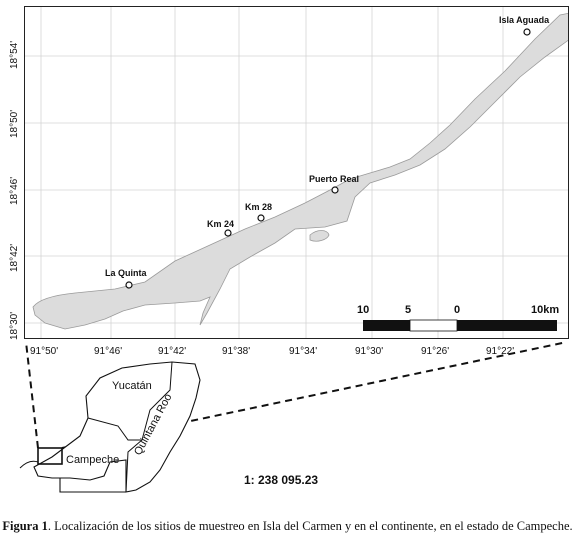 Image resolution: width=575 pixels, height=558 pixels. What do you see at coordinates (303, 351) in the screenshot?
I see `lon-tick-5: 91°34'` at bounding box center [303, 351].